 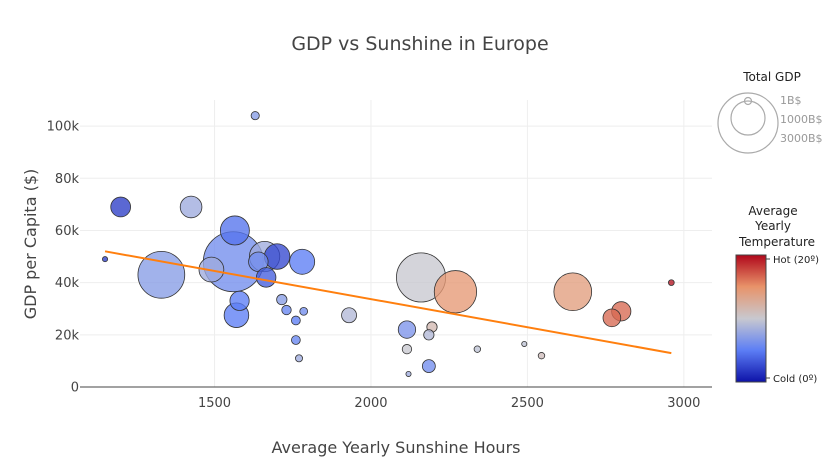 What do you see at coordinates (63, 258) in the screenshot?
I see `y-axis-ticks: 0 20k 40k 60k 80k 100k` at bounding box center [63, 258].